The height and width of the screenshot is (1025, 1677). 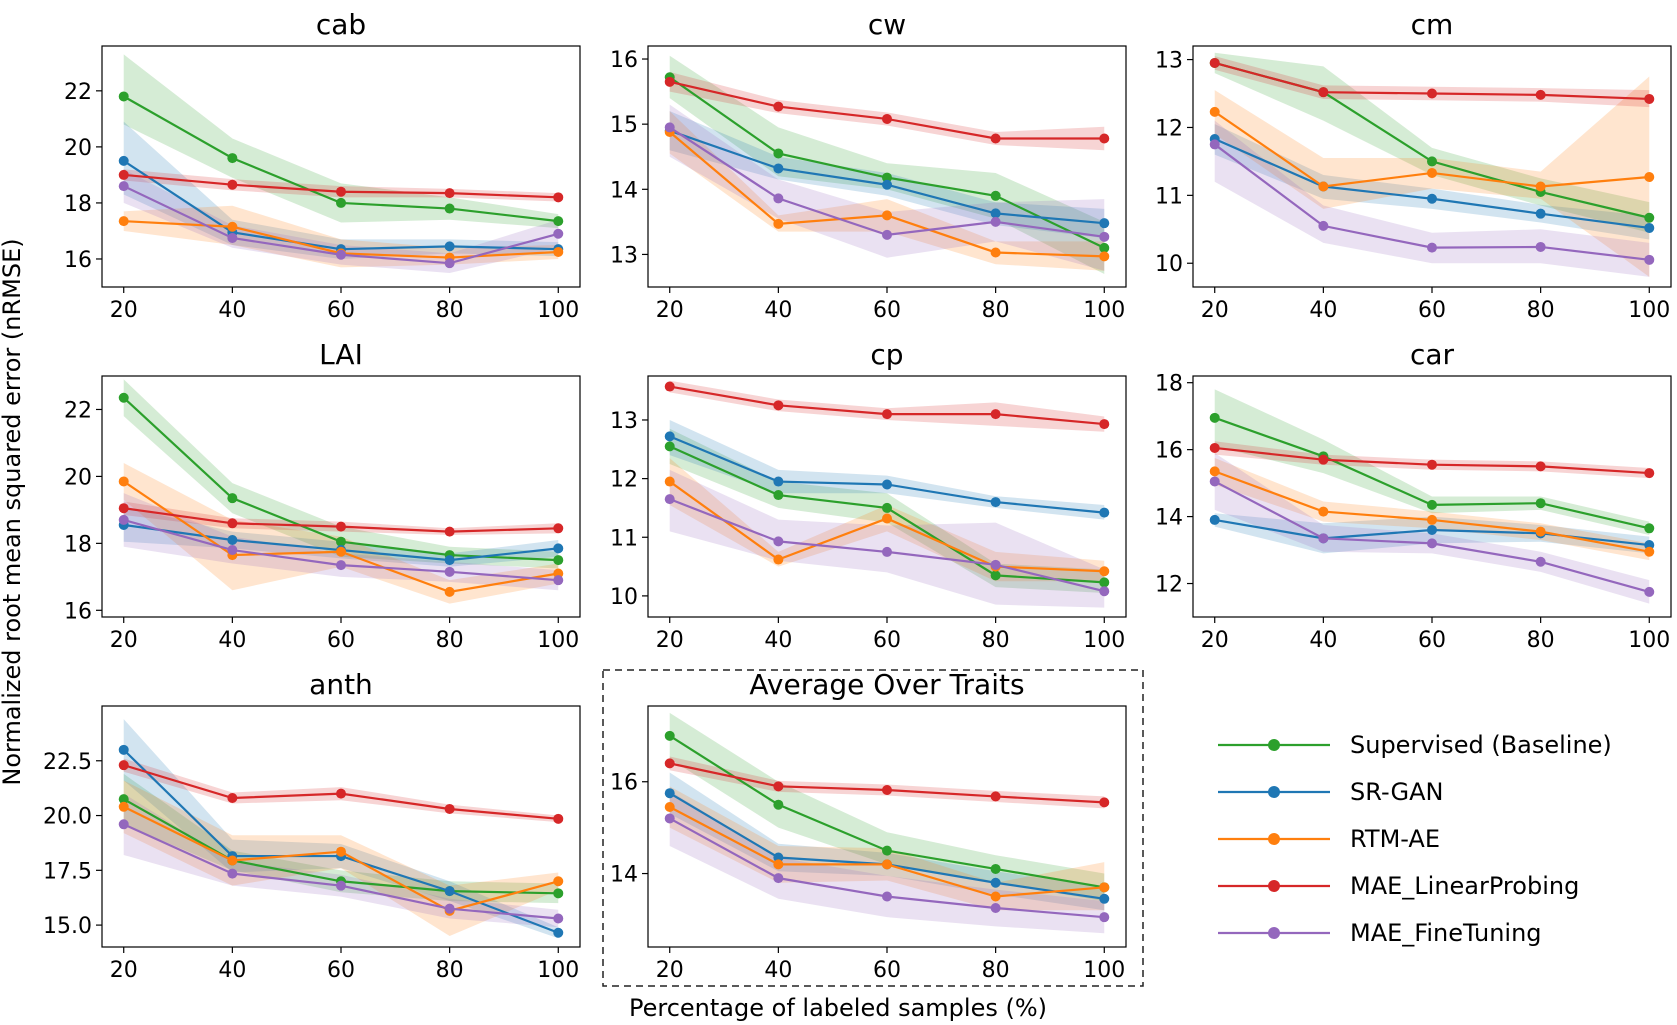 What do you see at coordinates (624, 125) in the screenshot?
I see `y-tick-label: 15` at bounding box center [624, 125].